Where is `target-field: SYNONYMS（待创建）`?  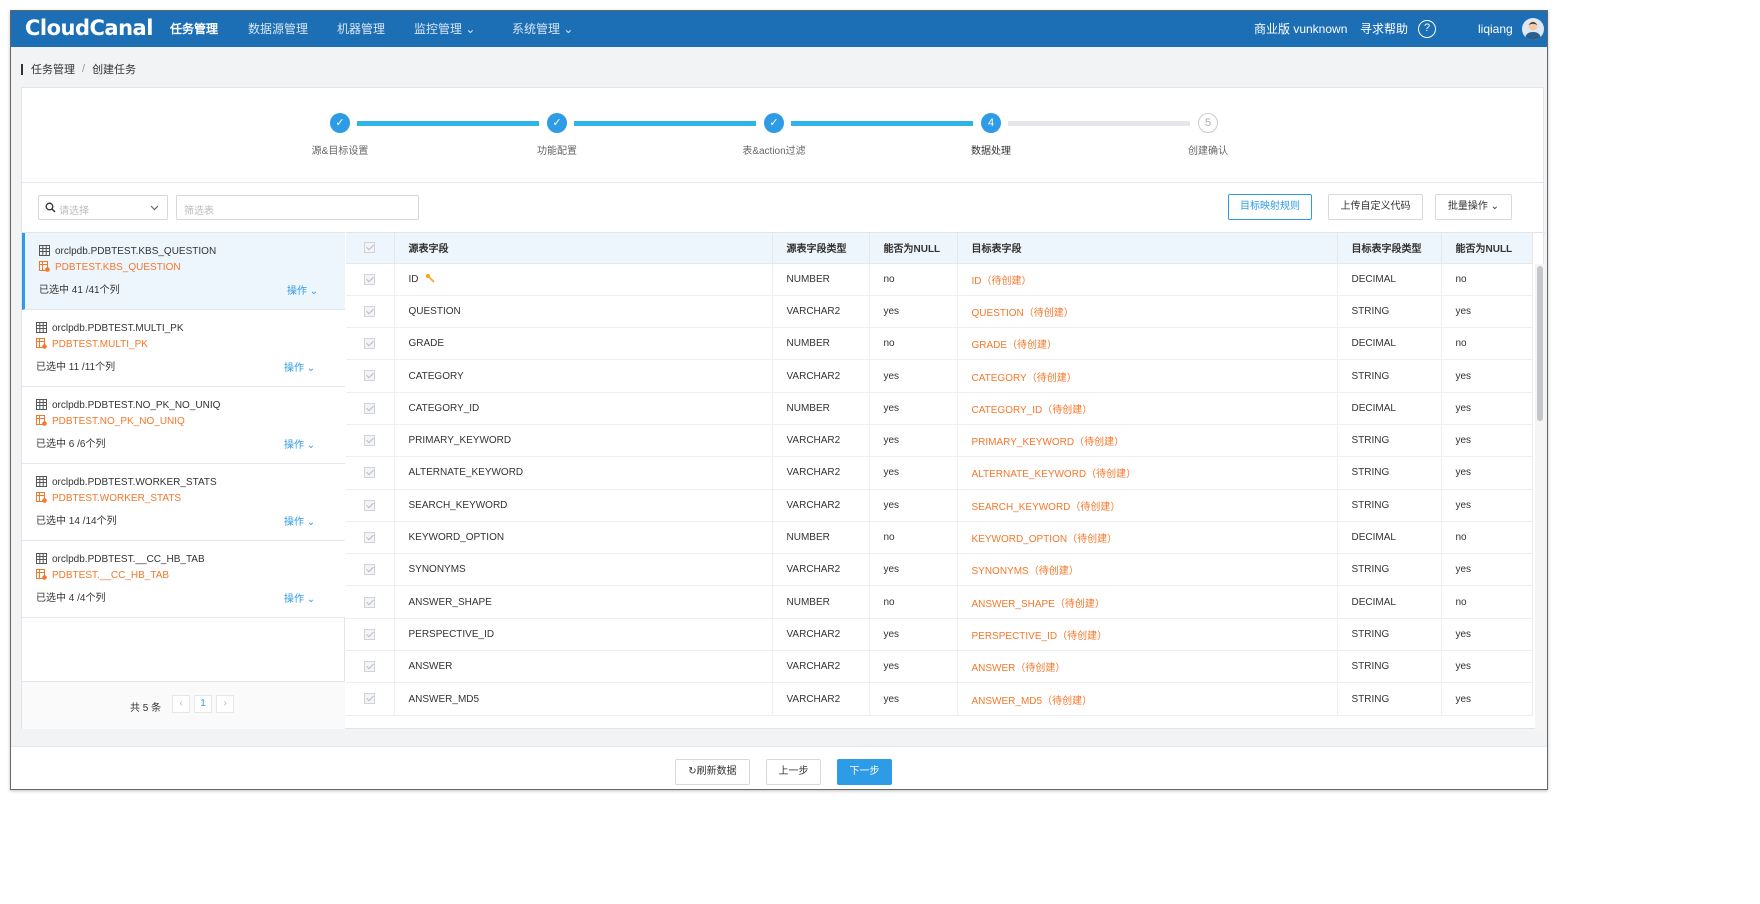 target-field: SYNONYMS（待创建） is located at coordinates (1147, 570).